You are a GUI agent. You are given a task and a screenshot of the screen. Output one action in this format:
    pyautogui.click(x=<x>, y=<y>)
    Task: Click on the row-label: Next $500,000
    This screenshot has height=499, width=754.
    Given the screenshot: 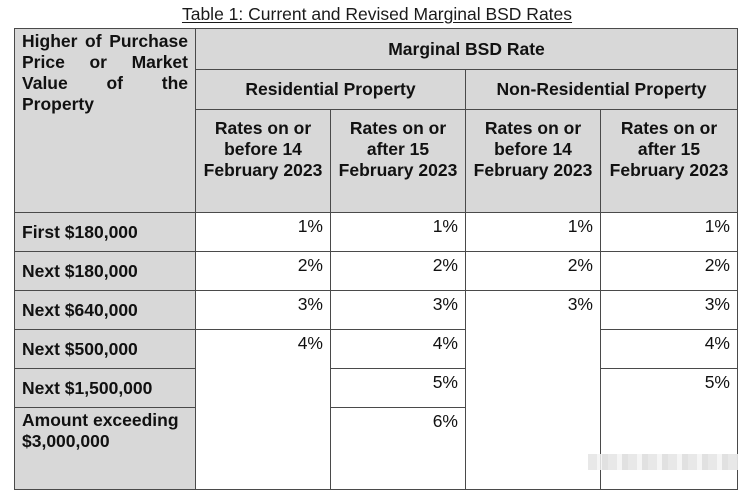 What is the action you would take?
    pyautogui.click(x=105, y=349)
    